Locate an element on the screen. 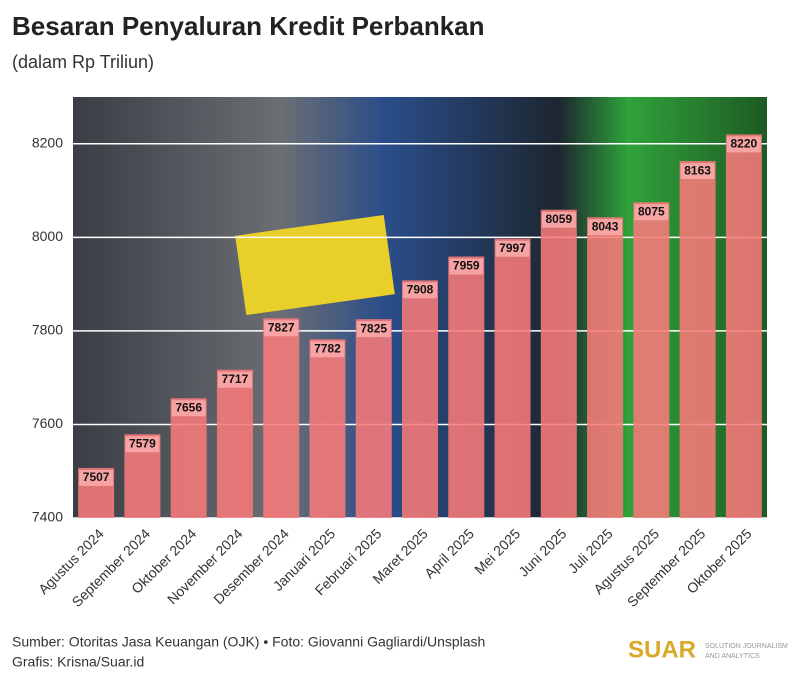  value-label: 7579 is located at coordinates (142, 443).